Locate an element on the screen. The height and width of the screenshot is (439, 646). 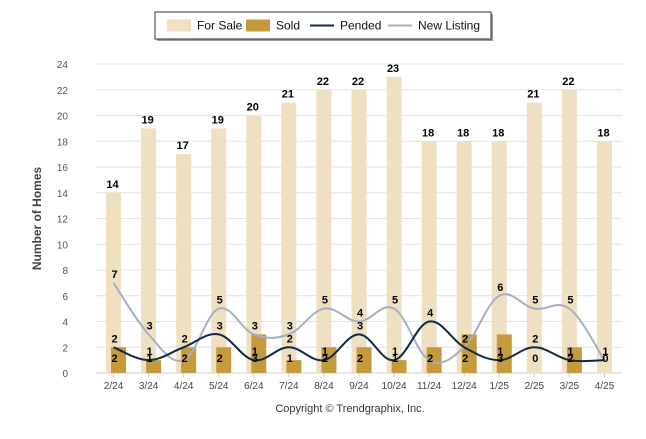
y-tick-label: 12 is located at coordinates (63, 220).